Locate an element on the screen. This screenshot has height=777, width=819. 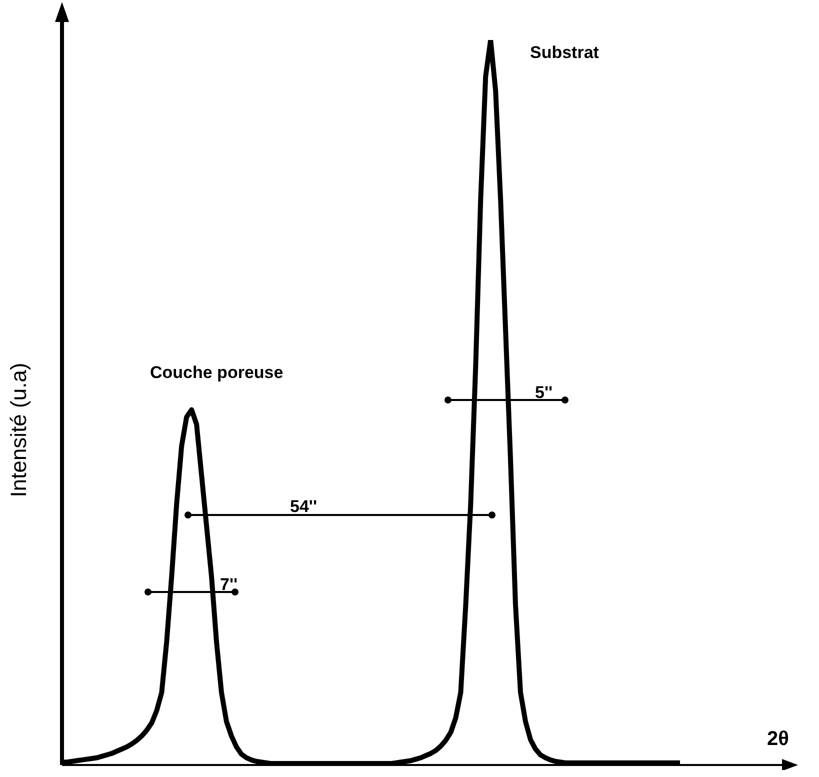
x-axis-title: 2θ is located at coordinates (778, 739).